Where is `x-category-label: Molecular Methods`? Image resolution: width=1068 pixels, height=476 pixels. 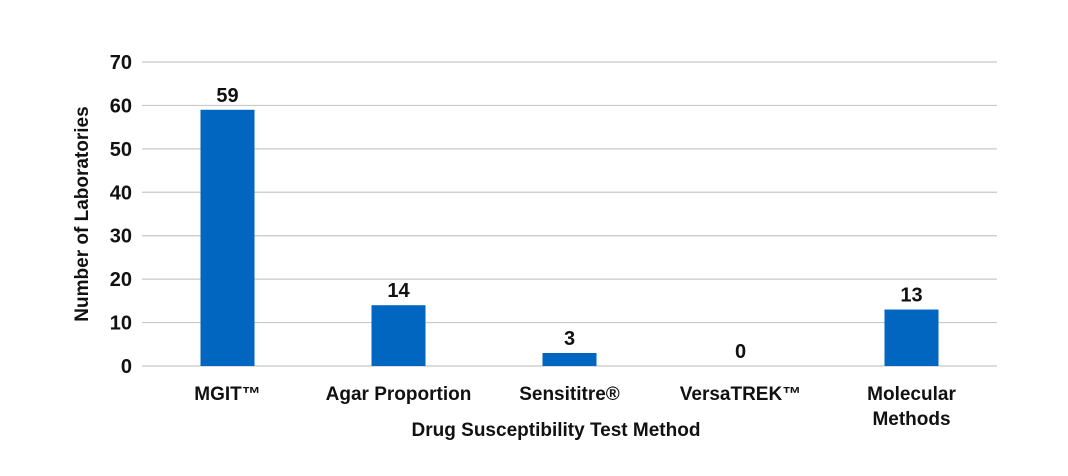 x-category-label: Molecular Methods is located at coordinates (911, 407).